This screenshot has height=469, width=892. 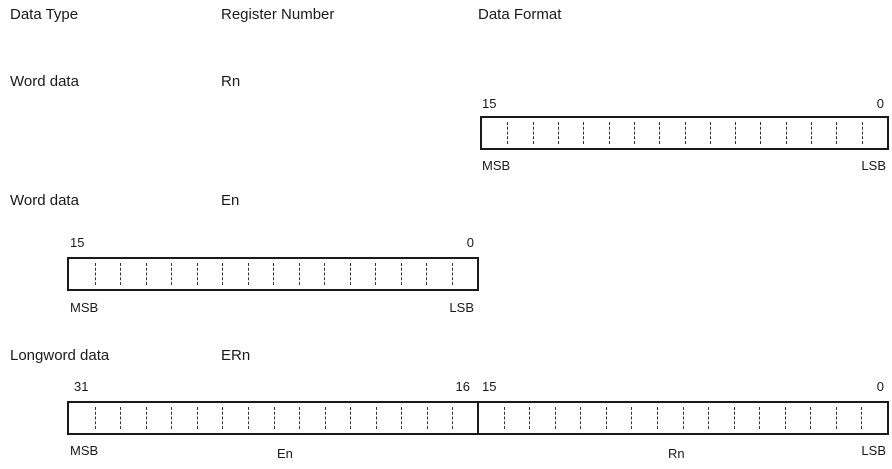 What do you see at coordinates (462, 386) in the screenshot?
I see `bit-number-16: 16` at bounding box center [462, 386].